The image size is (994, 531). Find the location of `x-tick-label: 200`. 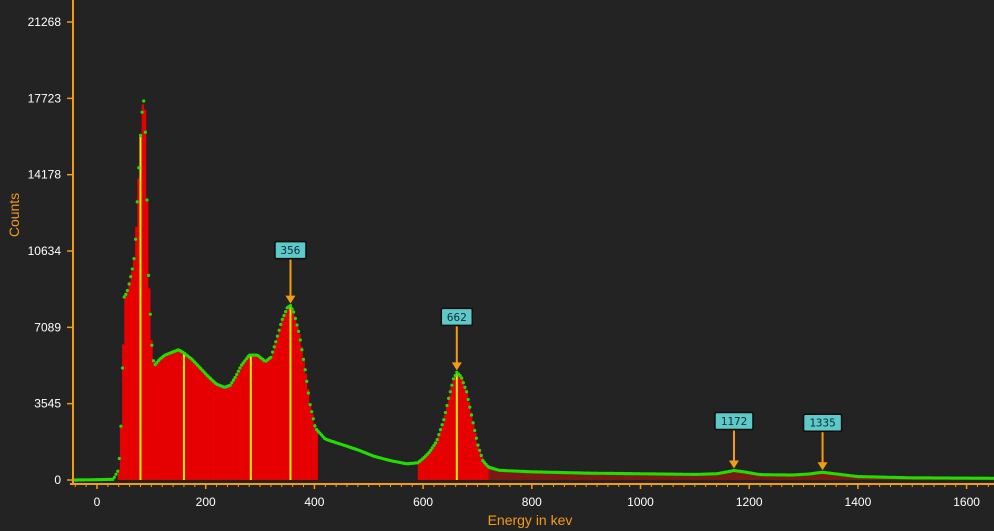

x-tick-label: 200 is located at coordinates (206, 502).